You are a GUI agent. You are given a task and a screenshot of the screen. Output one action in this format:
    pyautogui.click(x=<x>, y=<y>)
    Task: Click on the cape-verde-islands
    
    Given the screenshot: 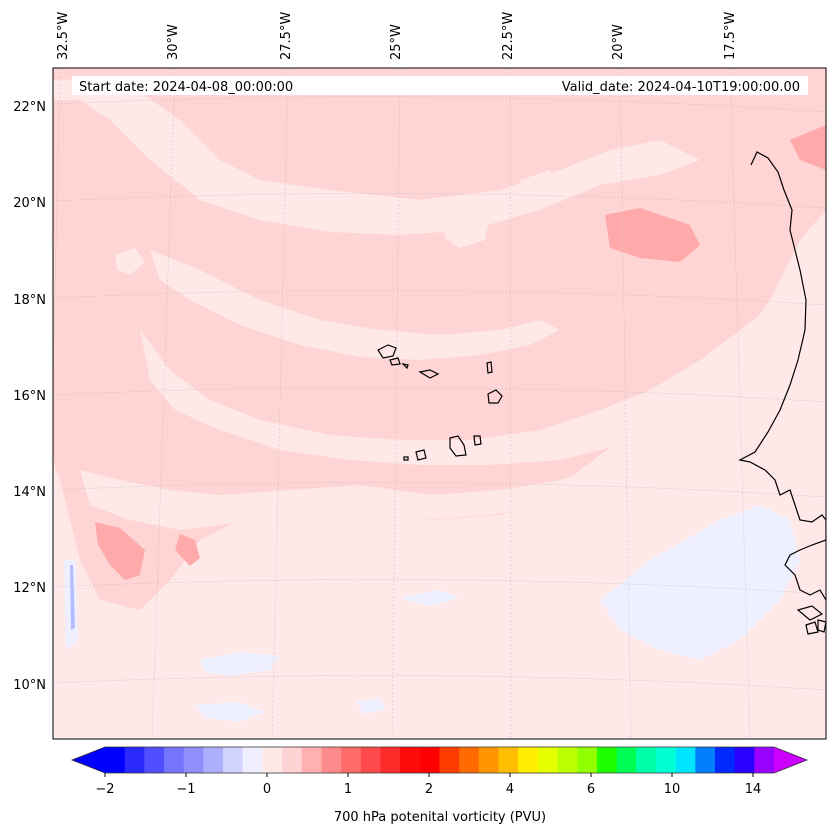 What is the action you would take?
    pyautogui.click(x=440, y=402)
    